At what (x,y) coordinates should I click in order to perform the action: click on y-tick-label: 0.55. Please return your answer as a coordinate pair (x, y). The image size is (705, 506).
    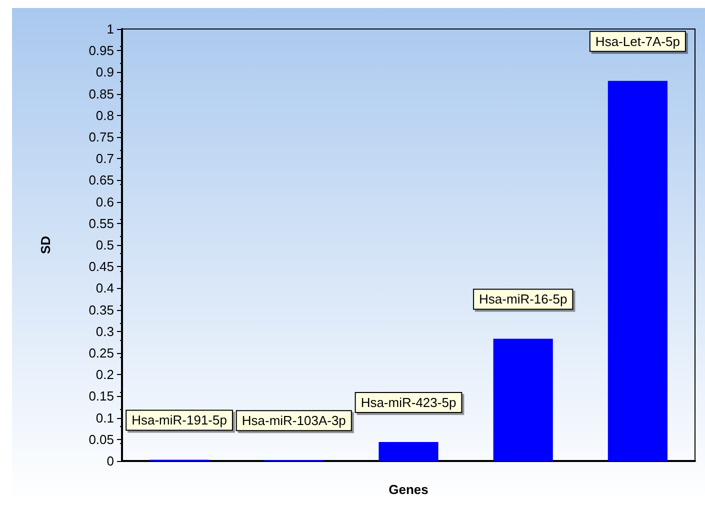
    Looking at the image, I should click on (101, 223).